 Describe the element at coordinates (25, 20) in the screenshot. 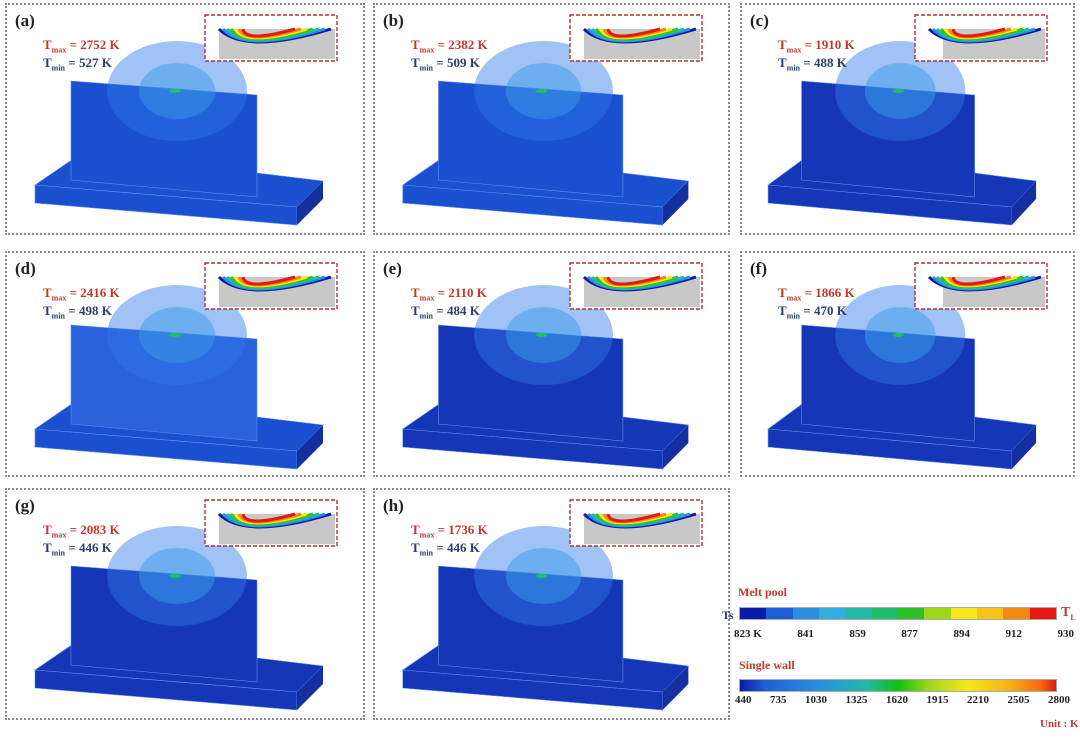

I see `panel-label: (a)` at that location.